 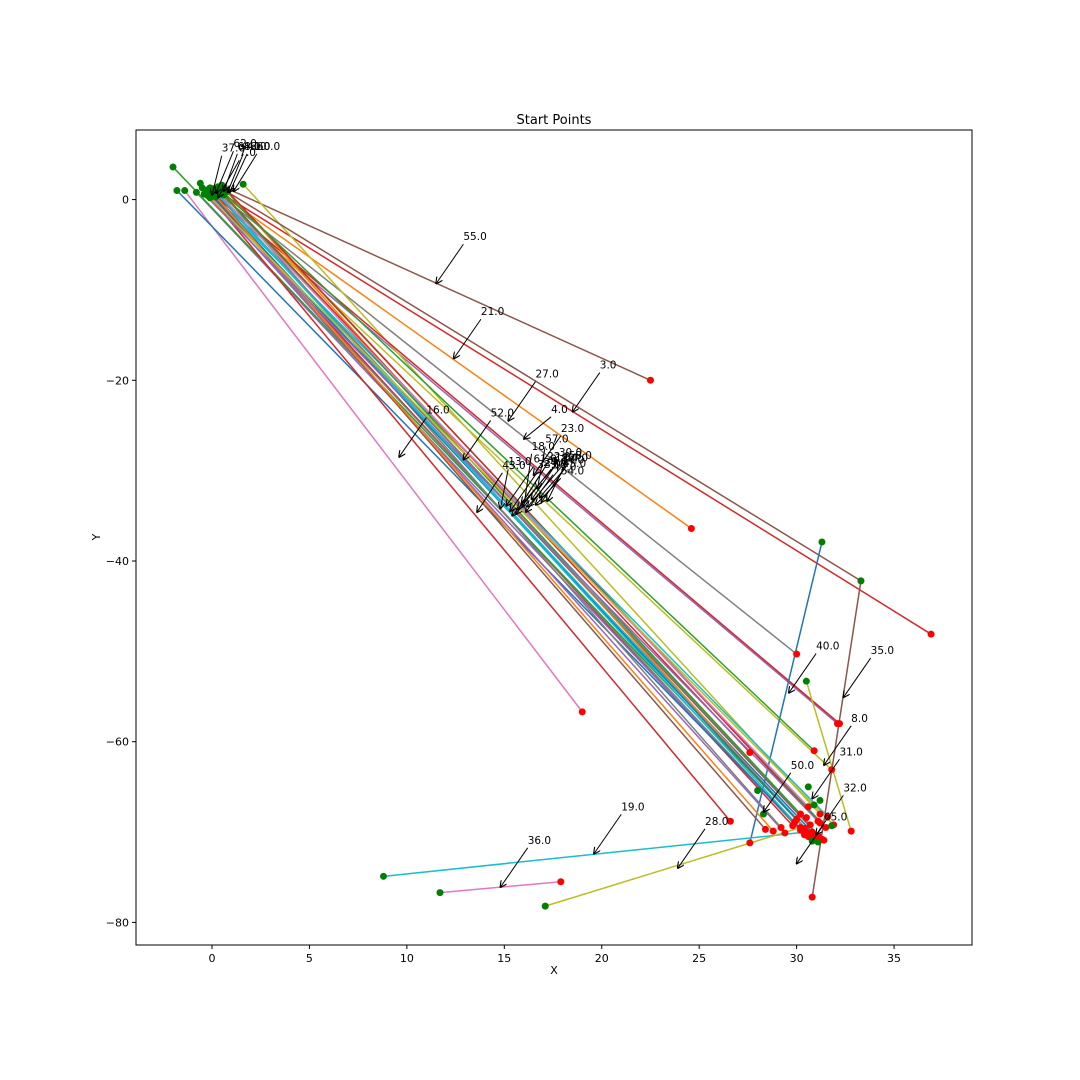 I want to click on annotation-arrow-57.0, so click(x=541, y=467).